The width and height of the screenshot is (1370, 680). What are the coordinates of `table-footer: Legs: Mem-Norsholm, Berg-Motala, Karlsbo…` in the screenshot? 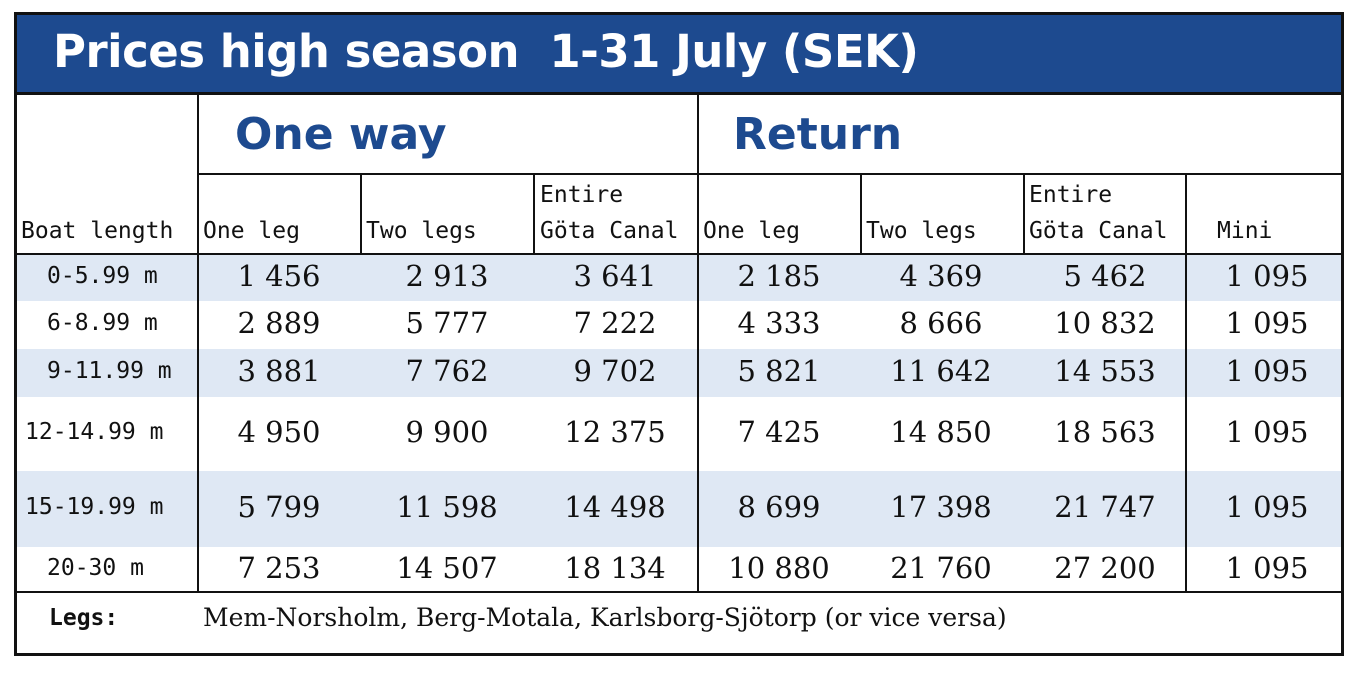 It's located at (679, 623).